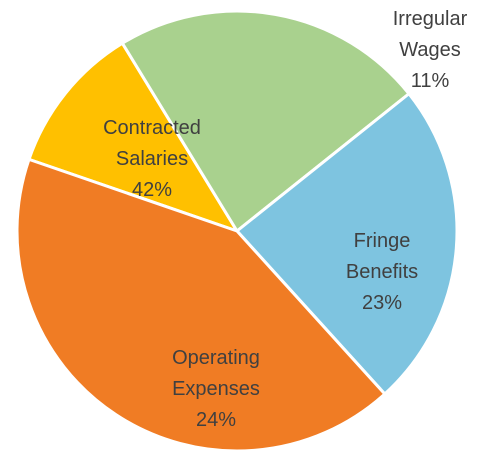 This screenshot has height=450, width=478. What do you see at coordinates (152, 190) in the screenshot?
I see `data-label-percent: 42%` at bounding box center [152, 190].